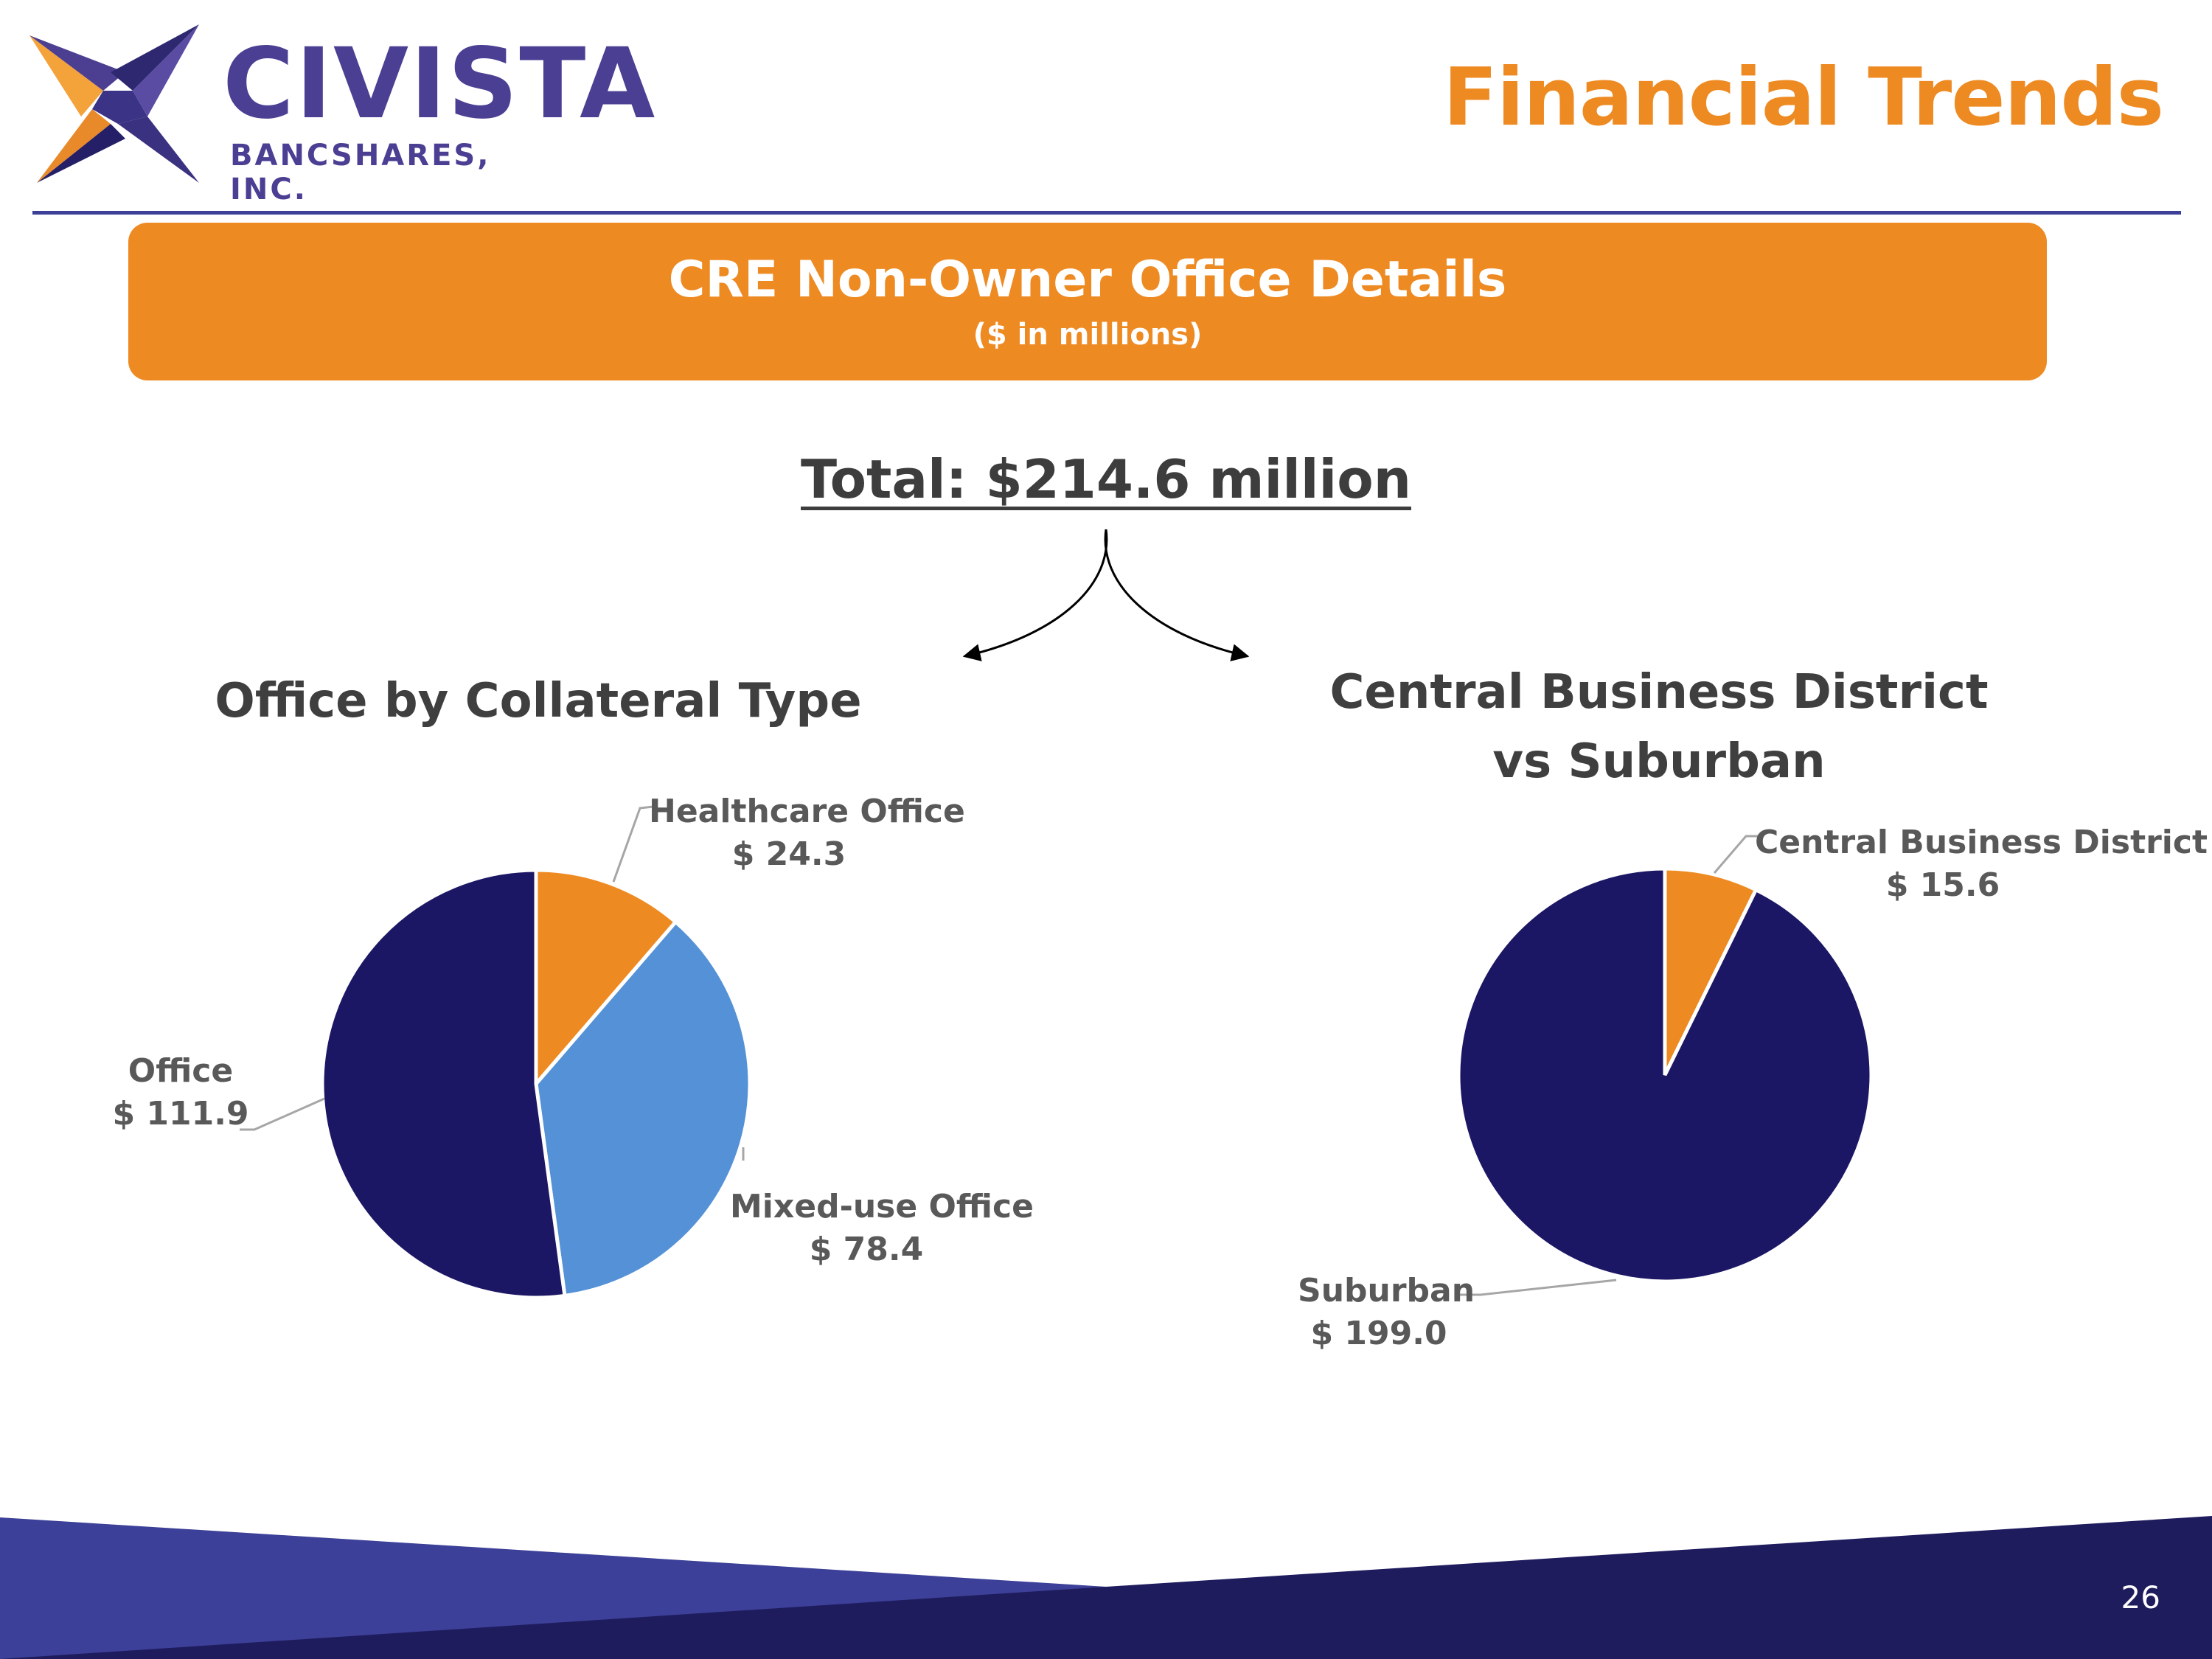  I want to click on pie-chart-collateral-type, so click(536, 1084).